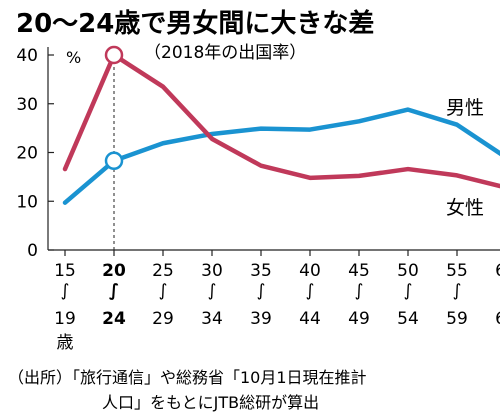 This screenshot has height=420, width=500. I want to click on x-tick-label-start: 60, so click(497, 271).